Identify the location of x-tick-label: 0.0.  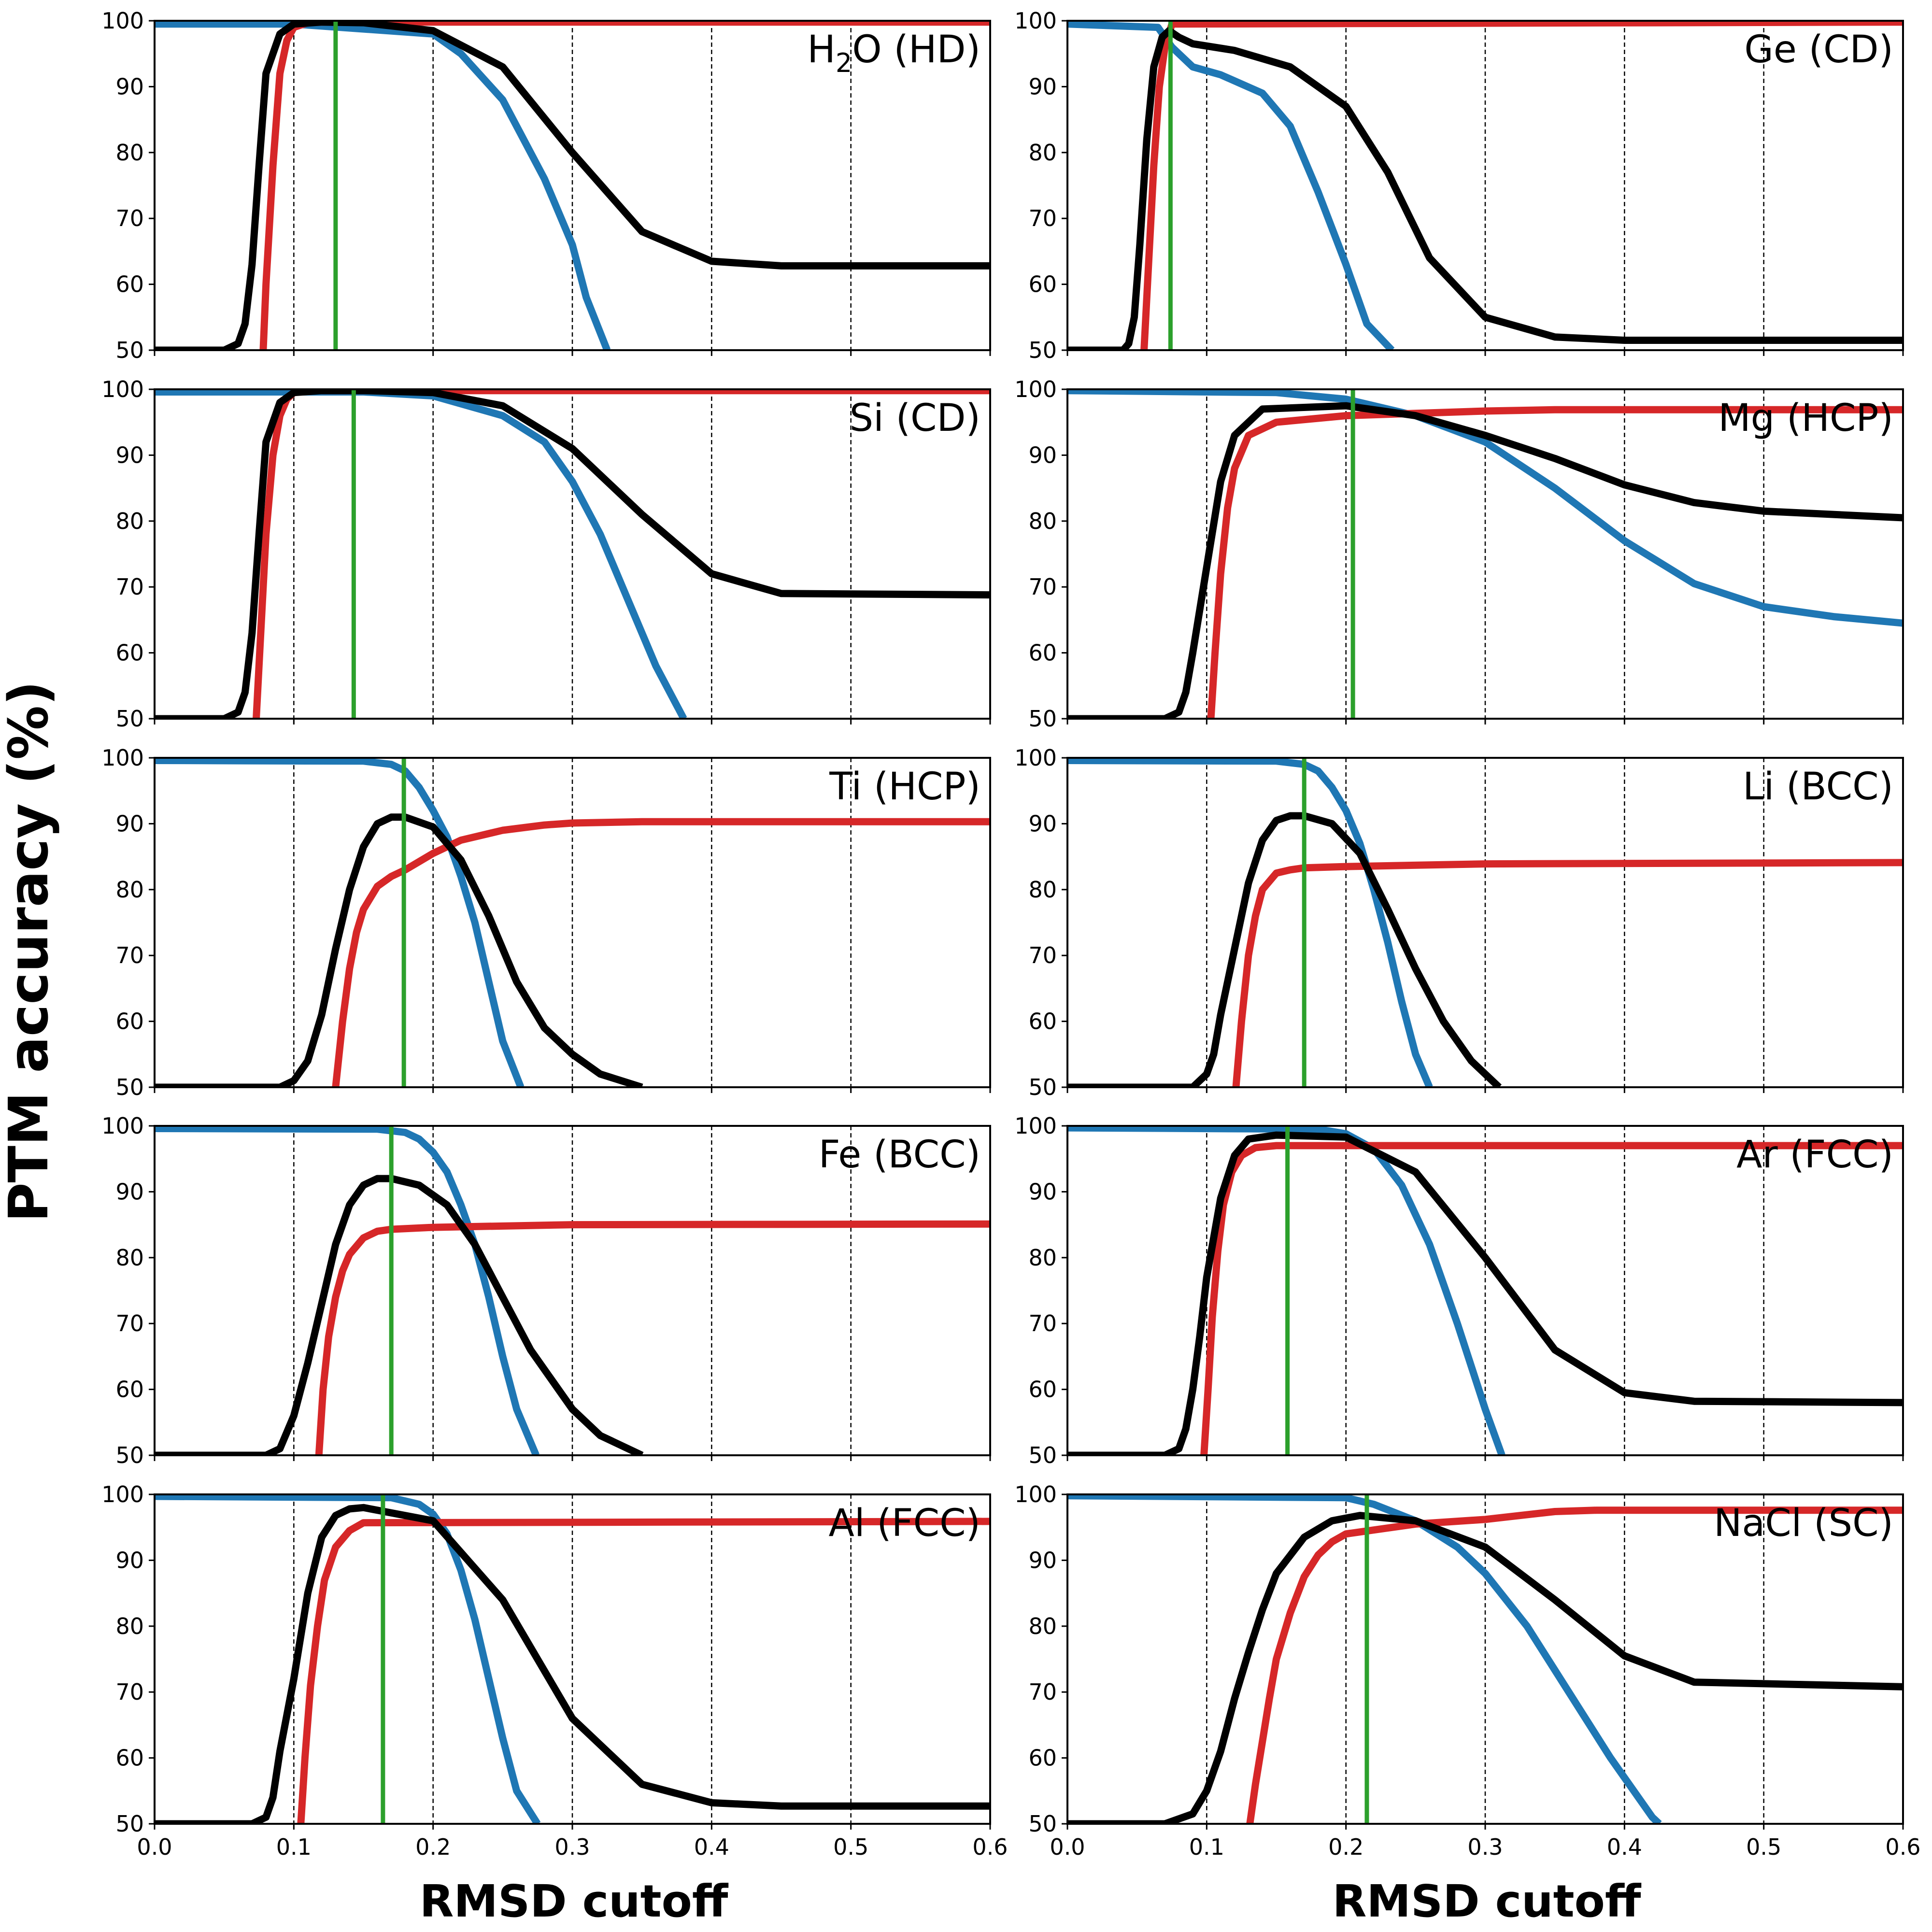
(154, 1847).